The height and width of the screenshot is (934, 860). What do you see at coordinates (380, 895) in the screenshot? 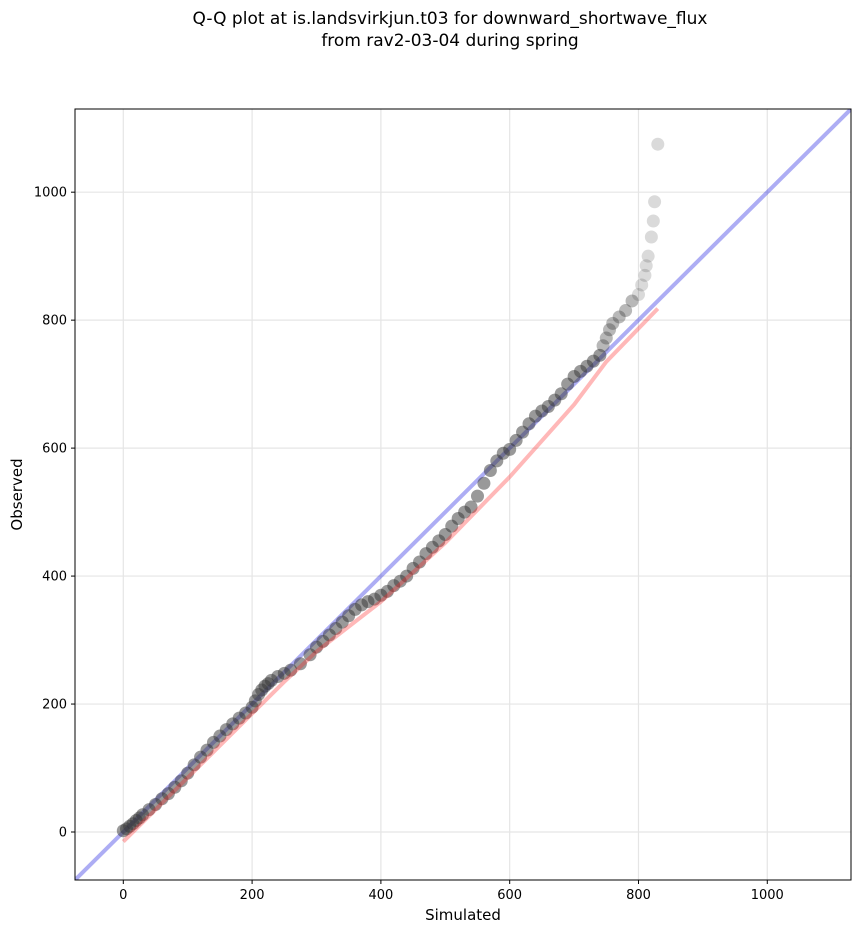
I see `x-tick-label: 400` at bounding box center [380, 895].